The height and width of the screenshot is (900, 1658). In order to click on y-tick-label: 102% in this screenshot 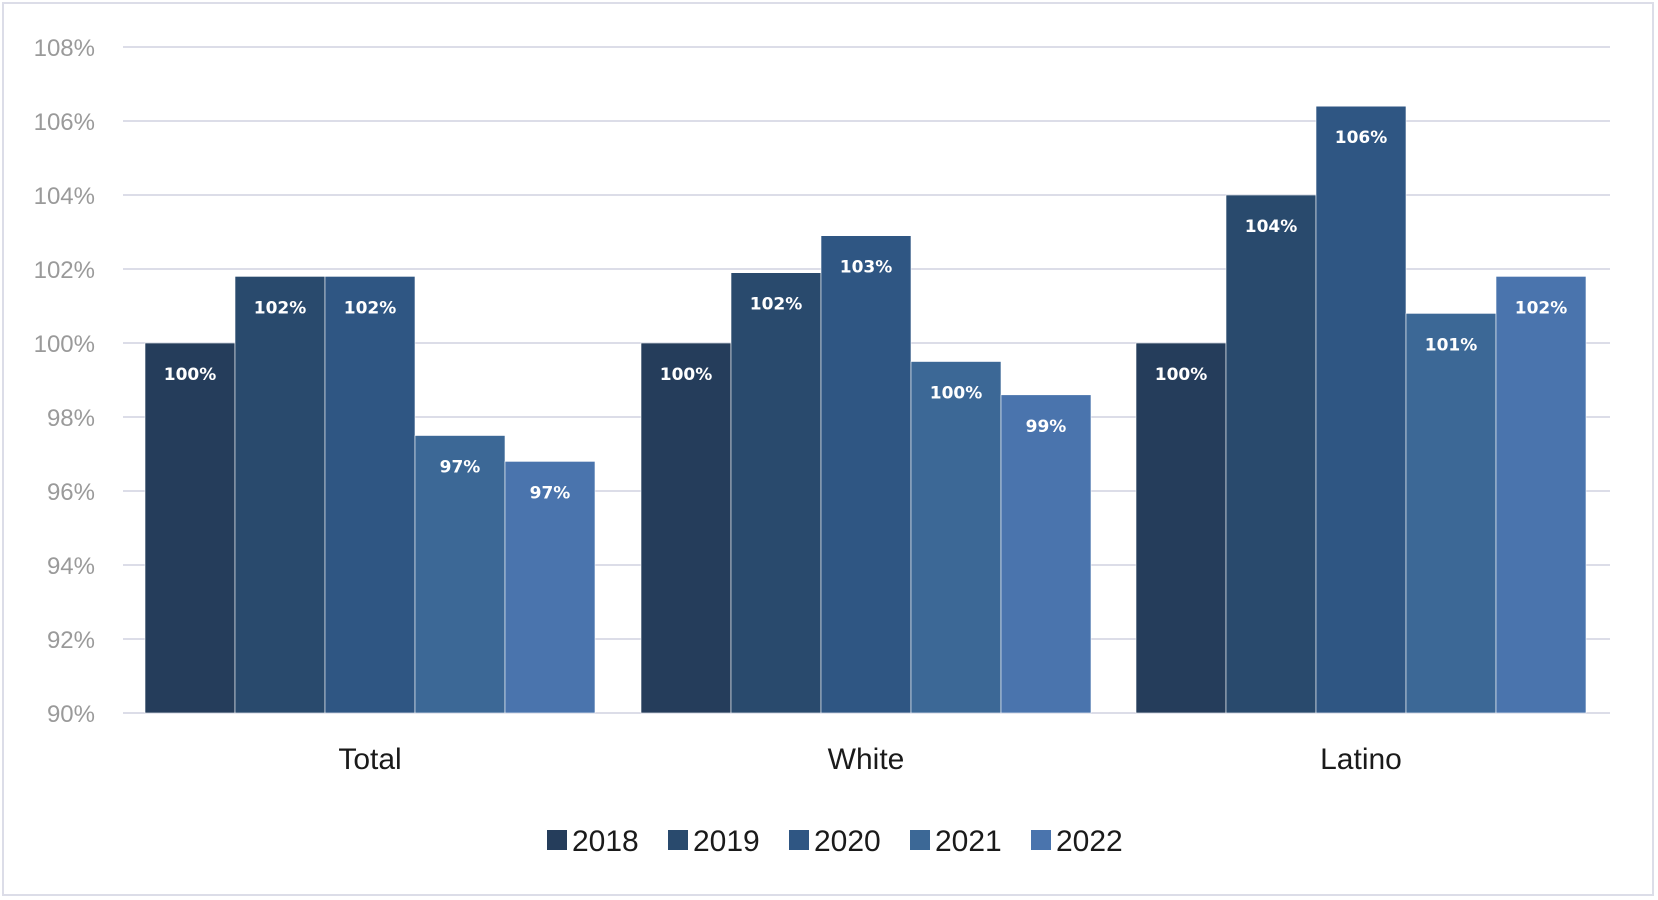, I will do `click(64, 270)`.